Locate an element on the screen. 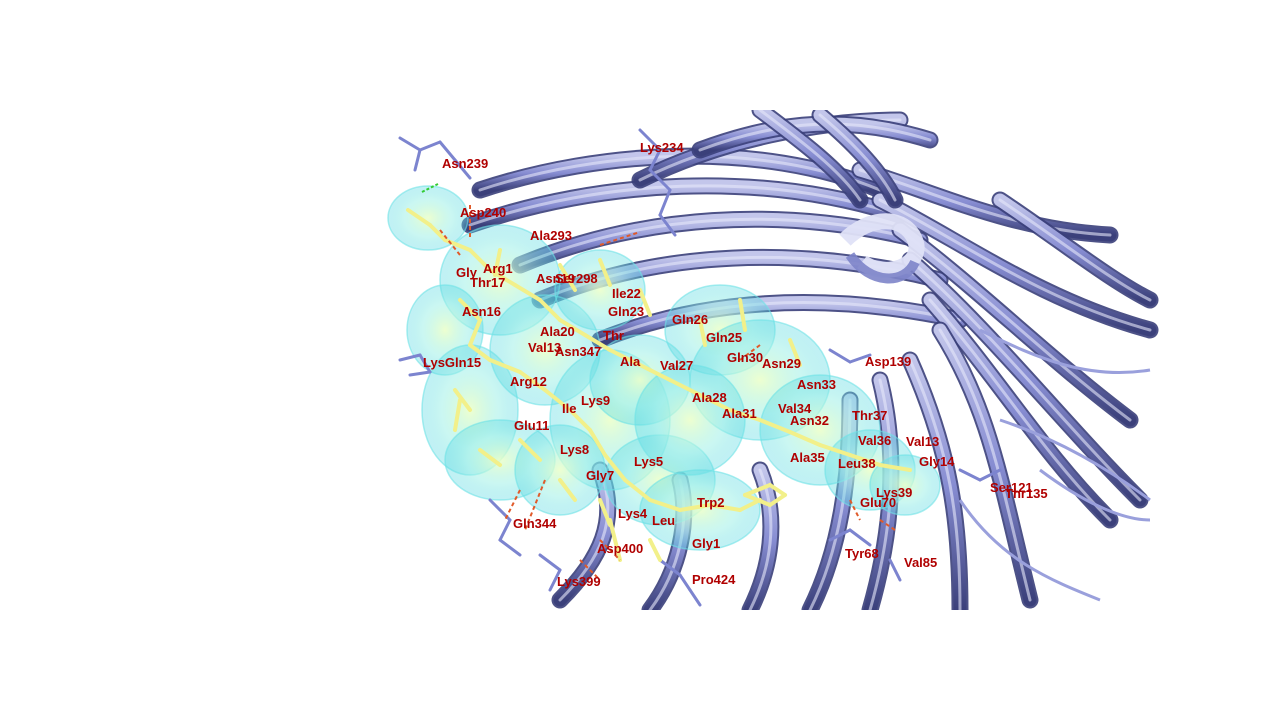  residue-label-gly: Gly is located at coordinates (467, 272).